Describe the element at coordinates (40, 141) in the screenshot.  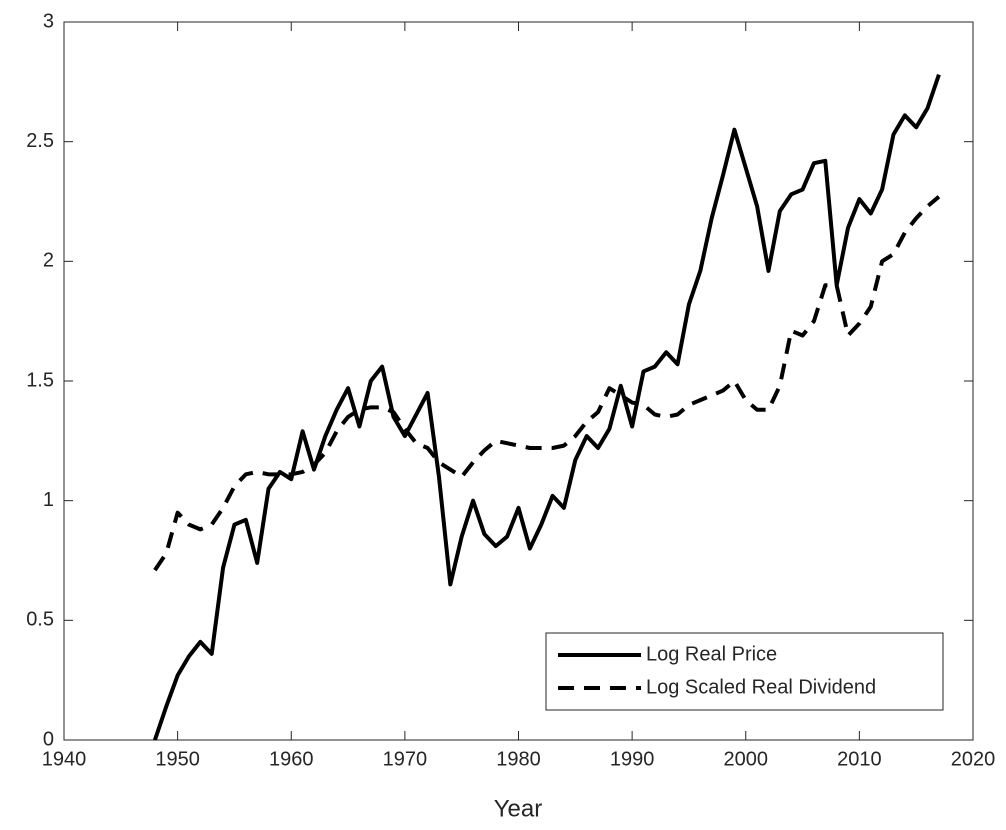
I see `y-tick-label: 2.5` at that location.